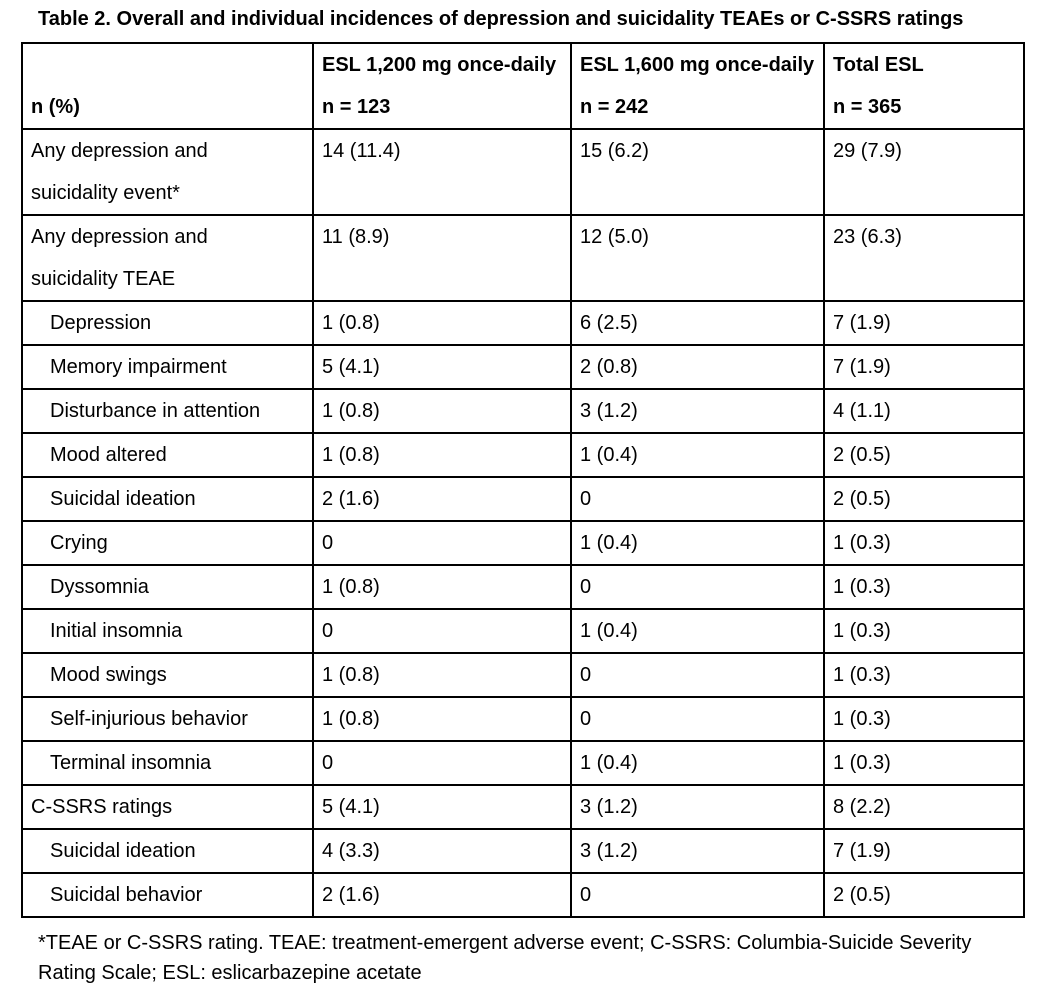 The height and width of the screenshot is (989, 1040). What do you see at coordinates (126, 895) in the screenshot?
I see `row-label-line: Suicidal behavior` at bounding box center [126, 895].